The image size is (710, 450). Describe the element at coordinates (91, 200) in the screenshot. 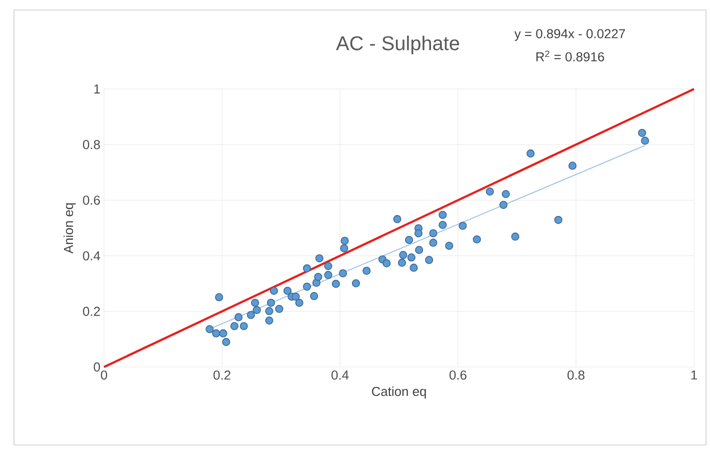

I see `y-tick-label: 0.6` at that location.